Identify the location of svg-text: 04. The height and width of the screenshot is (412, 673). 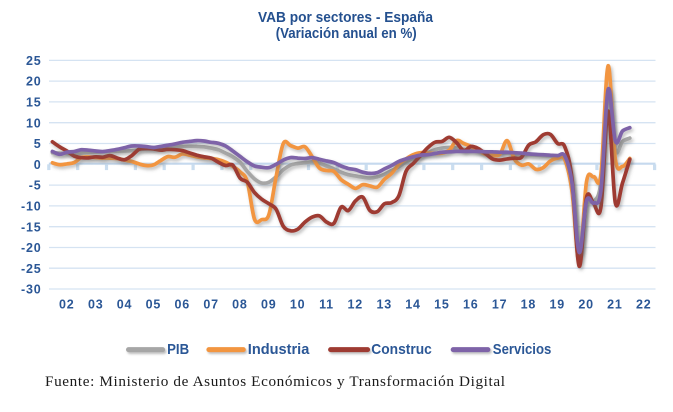
(125, 305).